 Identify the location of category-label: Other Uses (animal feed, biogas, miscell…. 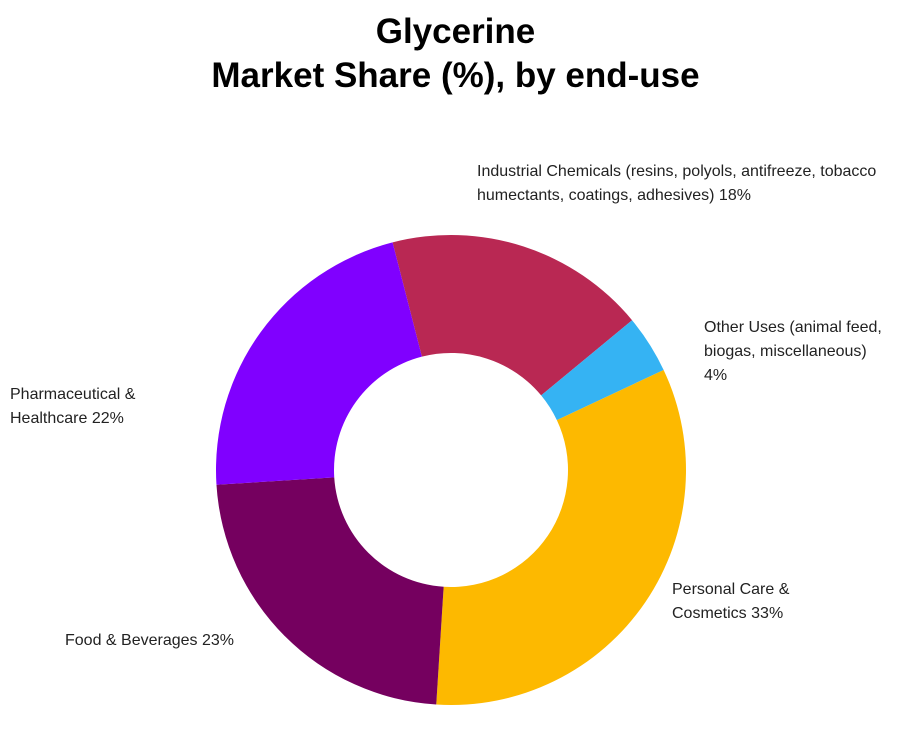
(793, 339).